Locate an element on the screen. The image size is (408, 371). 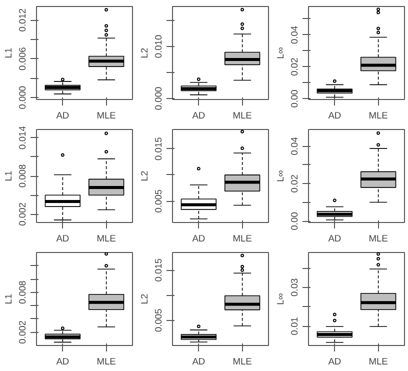
y-tick-label: 0.01 is located at coordinates (295, 326).